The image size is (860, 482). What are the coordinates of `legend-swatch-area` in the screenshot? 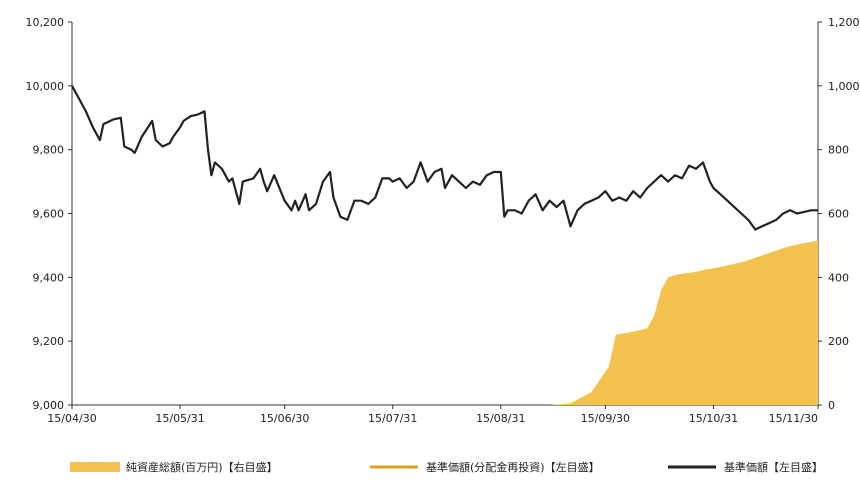 It's located at (95, 467).